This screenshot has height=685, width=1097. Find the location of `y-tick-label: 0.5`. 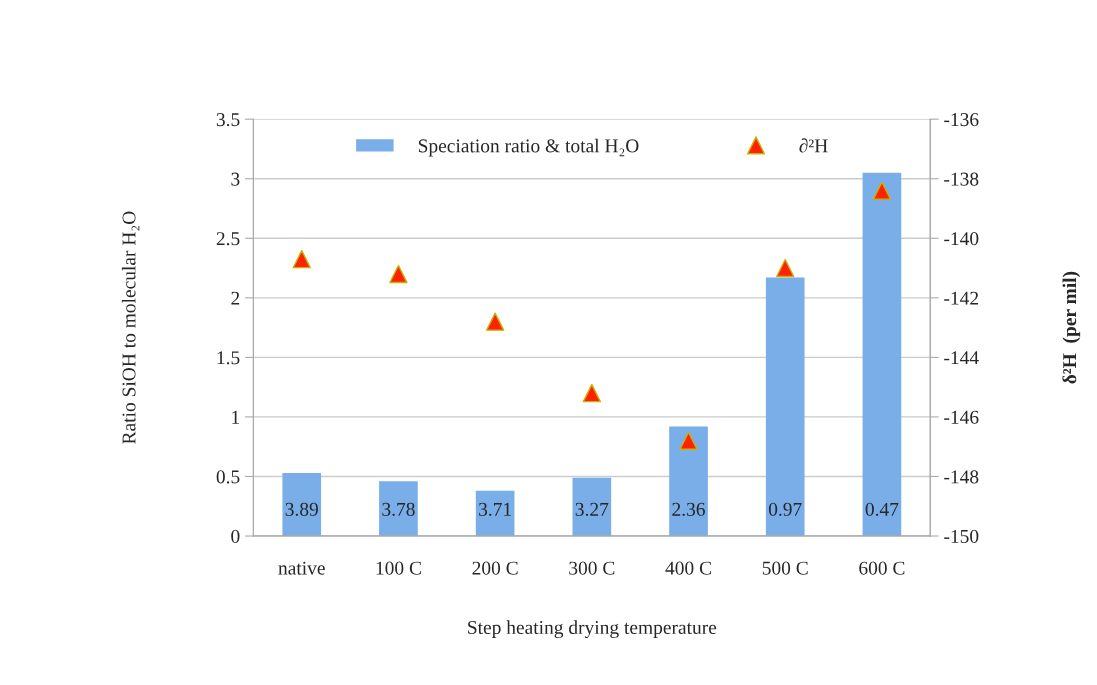

y-tick-label: 0.5 is located at coordinates (228, 477).